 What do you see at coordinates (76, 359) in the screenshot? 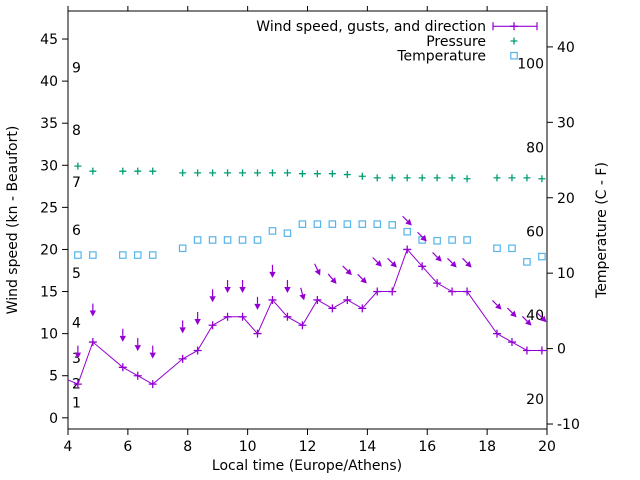
I see `beaufort-scale-label: 3` at bounding box center [76, 359].